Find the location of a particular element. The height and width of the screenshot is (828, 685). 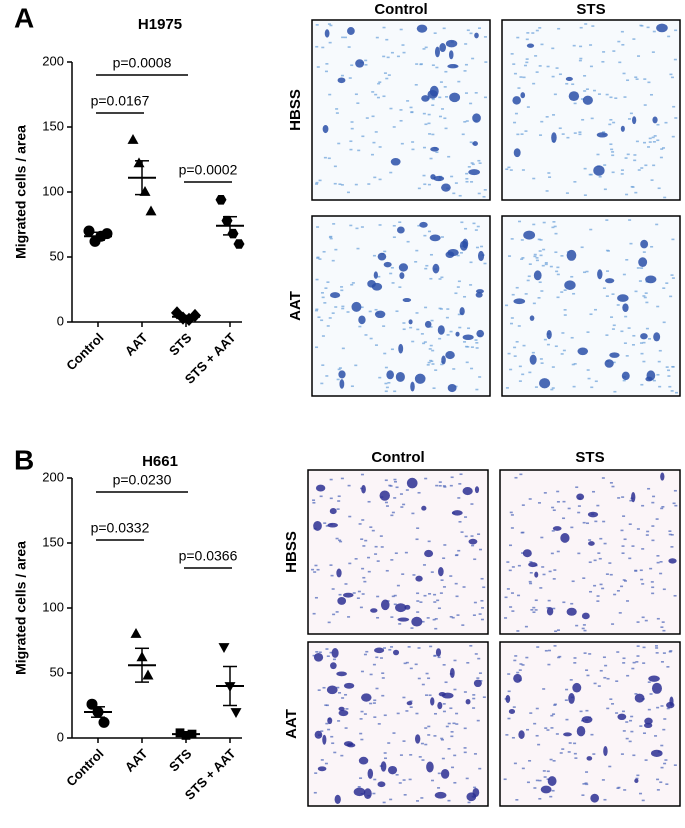

data-point is located at coordinates (89, 231).